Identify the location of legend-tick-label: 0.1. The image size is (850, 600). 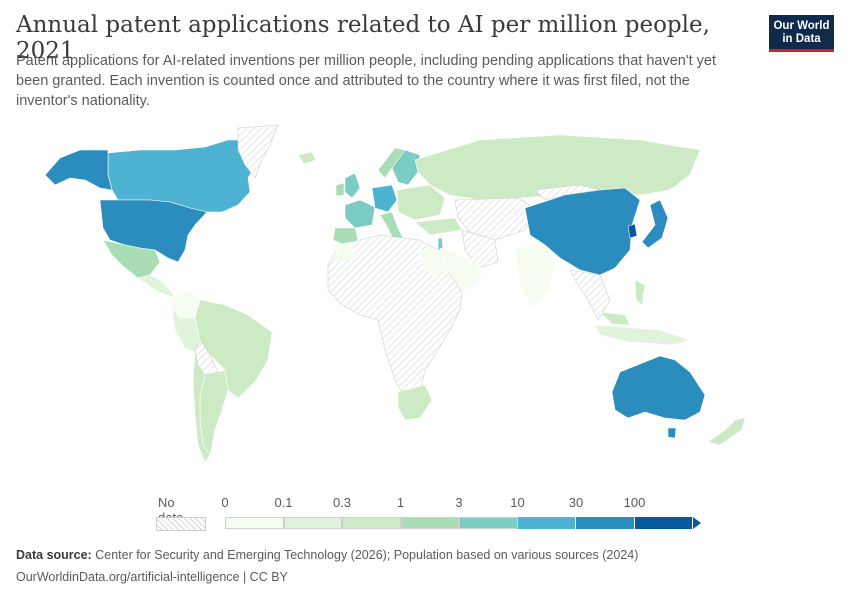
(283, 502).